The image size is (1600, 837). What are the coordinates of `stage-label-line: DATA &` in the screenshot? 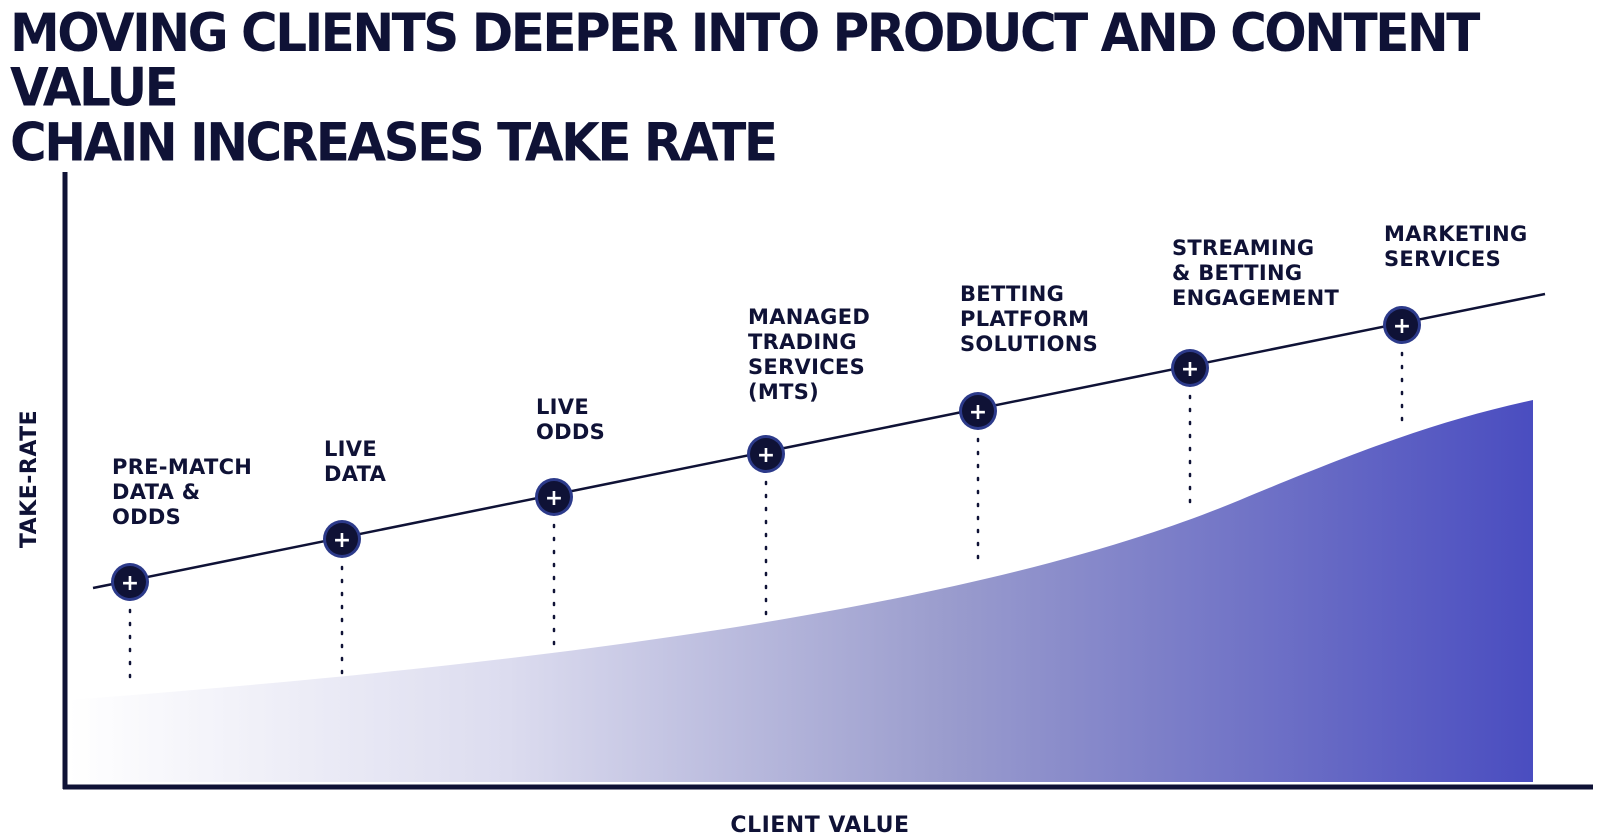 It's located at (156, 492).